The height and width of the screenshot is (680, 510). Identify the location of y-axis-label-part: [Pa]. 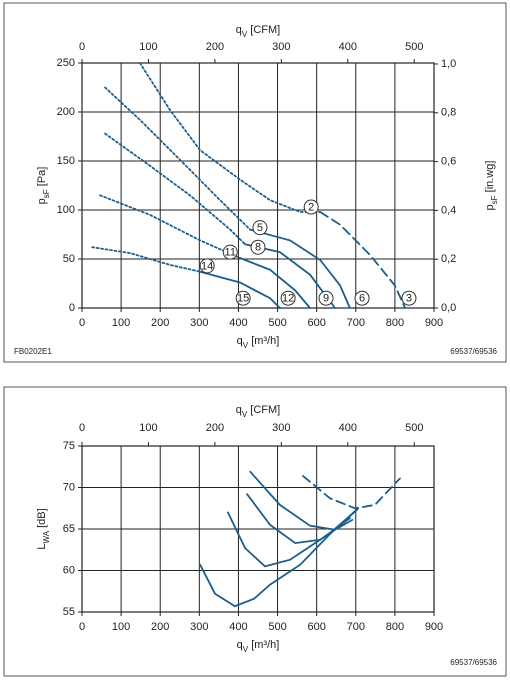
(42, 178).